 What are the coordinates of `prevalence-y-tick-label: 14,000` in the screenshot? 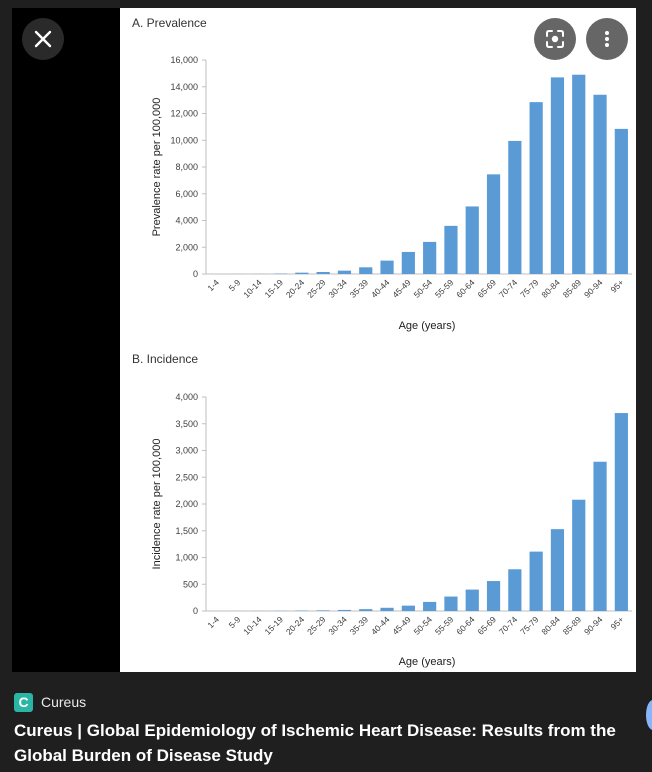 It's located at (184, 87).